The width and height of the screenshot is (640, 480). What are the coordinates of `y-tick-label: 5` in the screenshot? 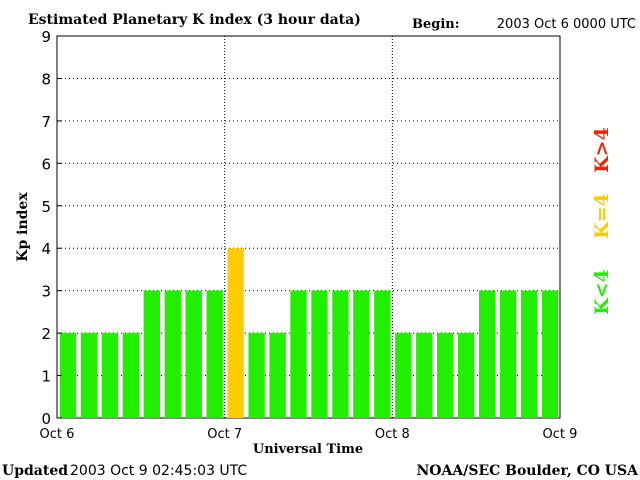 It's located at (46, 207).